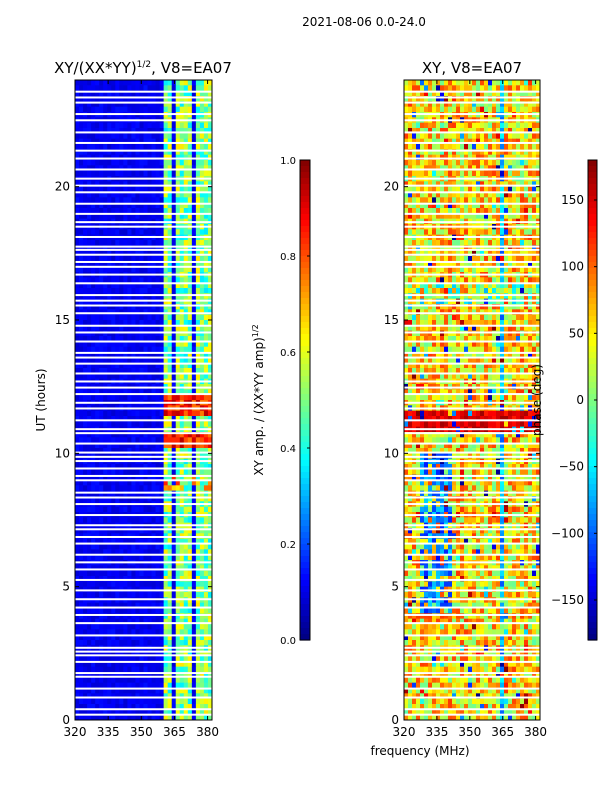 The height and width of the screenshot is (800, 600). I want to click on y-tick-label: 20, so click(62, 187).